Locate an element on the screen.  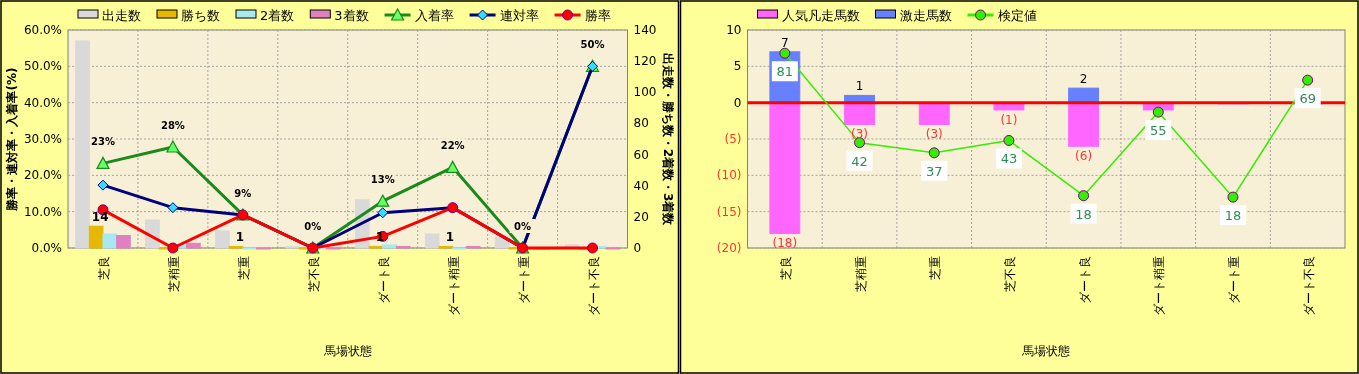
y2-tick-label: 140 is located at coordinates (645, 30).